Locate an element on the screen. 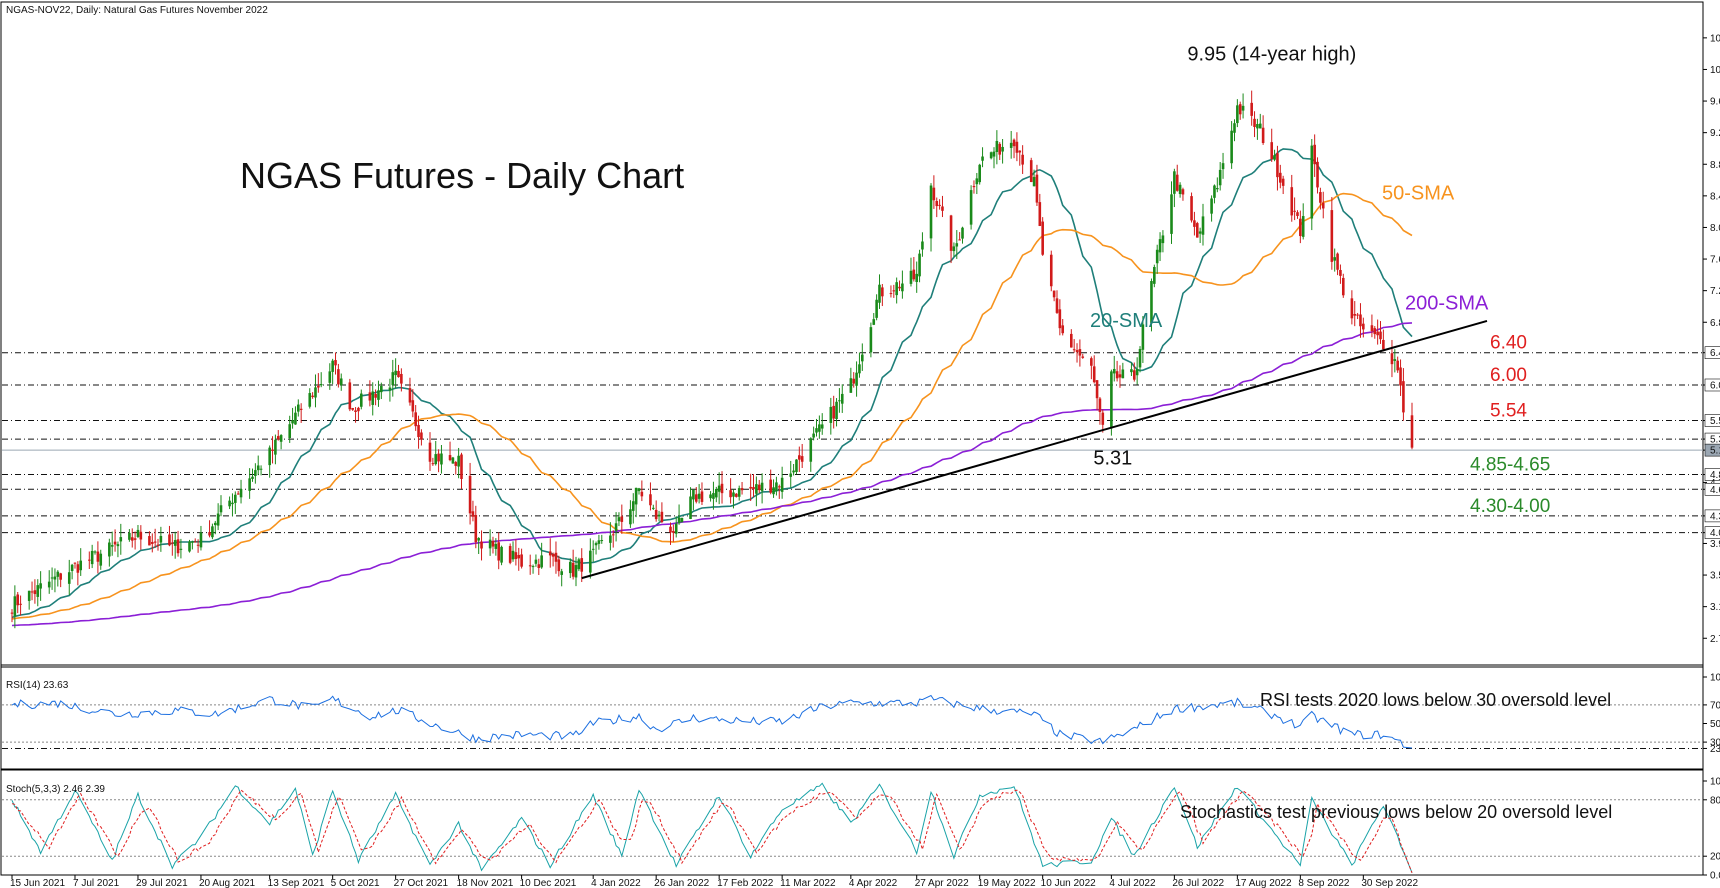 Image resolution: width=1720 pixels, height=888 pixels. rsi-tick-label: 30.00 is located at coordinates (1715, 743).